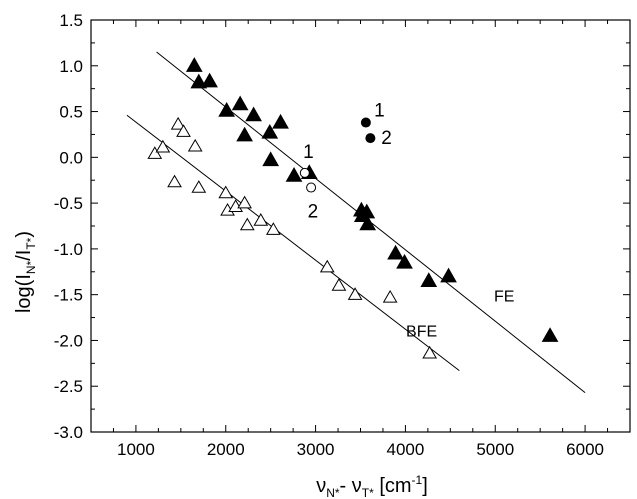 This screenshot has height=499, width=637. Describe the element at coordinates (71, 157) in the screenshot. I see `y-tick-label: 0.0` at that location.